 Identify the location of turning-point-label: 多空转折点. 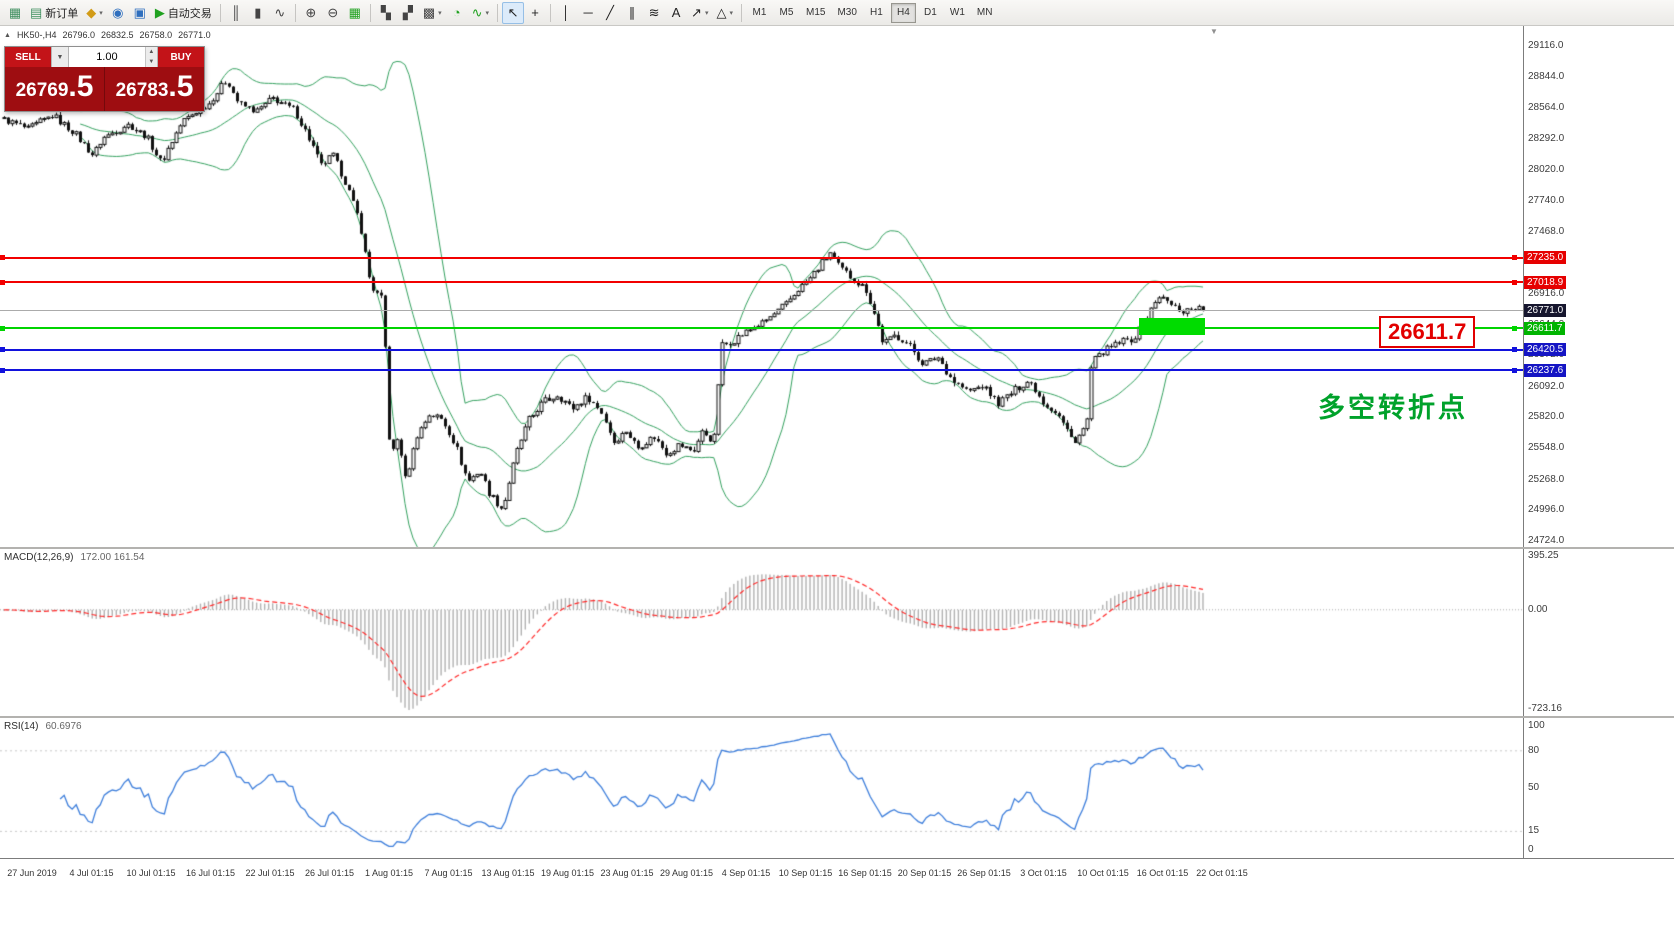
(1393, 408).